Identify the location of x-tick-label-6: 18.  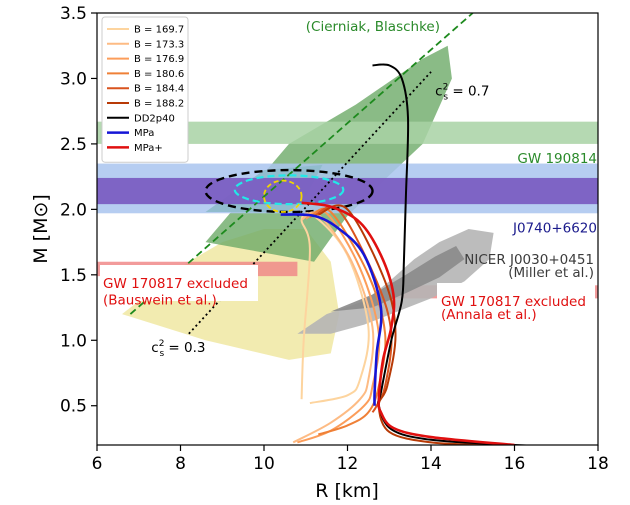
(598, 464).